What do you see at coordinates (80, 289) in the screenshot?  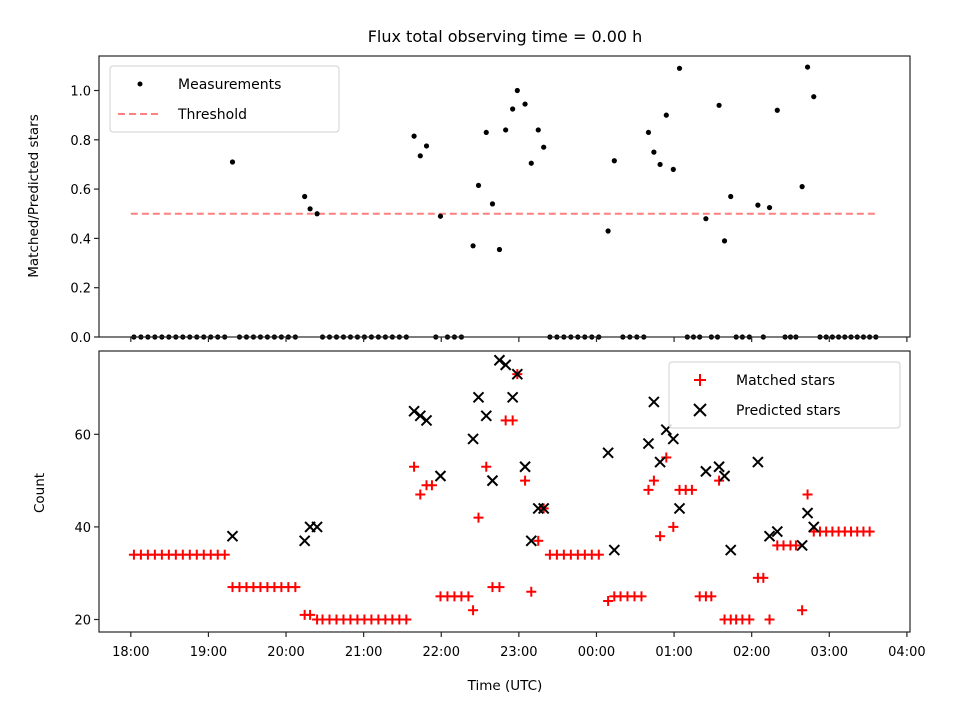 I see `y-tick-label: 0.2` at bounding box center [80, 289].